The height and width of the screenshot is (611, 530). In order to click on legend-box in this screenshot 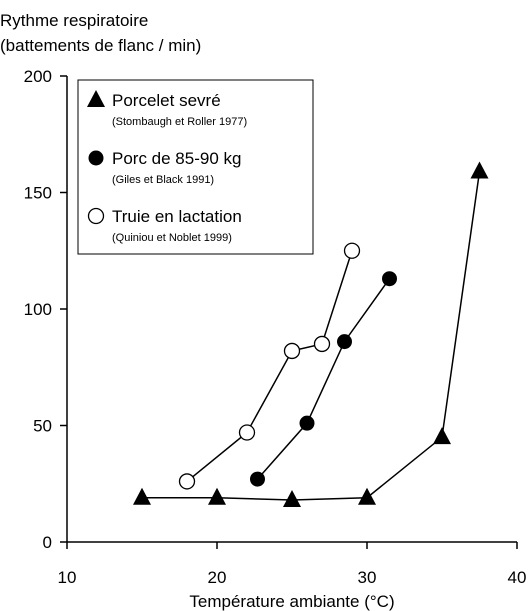, I will do `click(195, 167)`.